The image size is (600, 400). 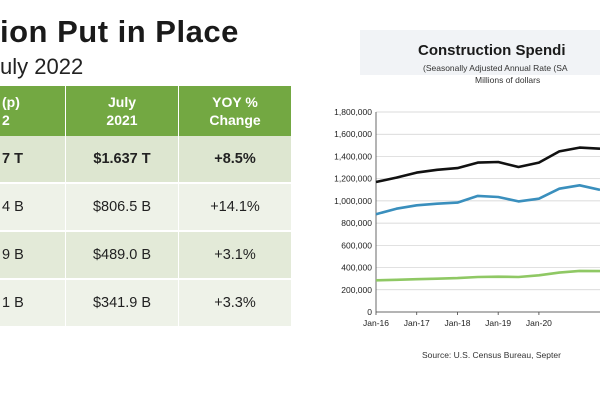 I want to click on table-row: 7 T $1.637 T +8.5%, so click(x=146, y=160).